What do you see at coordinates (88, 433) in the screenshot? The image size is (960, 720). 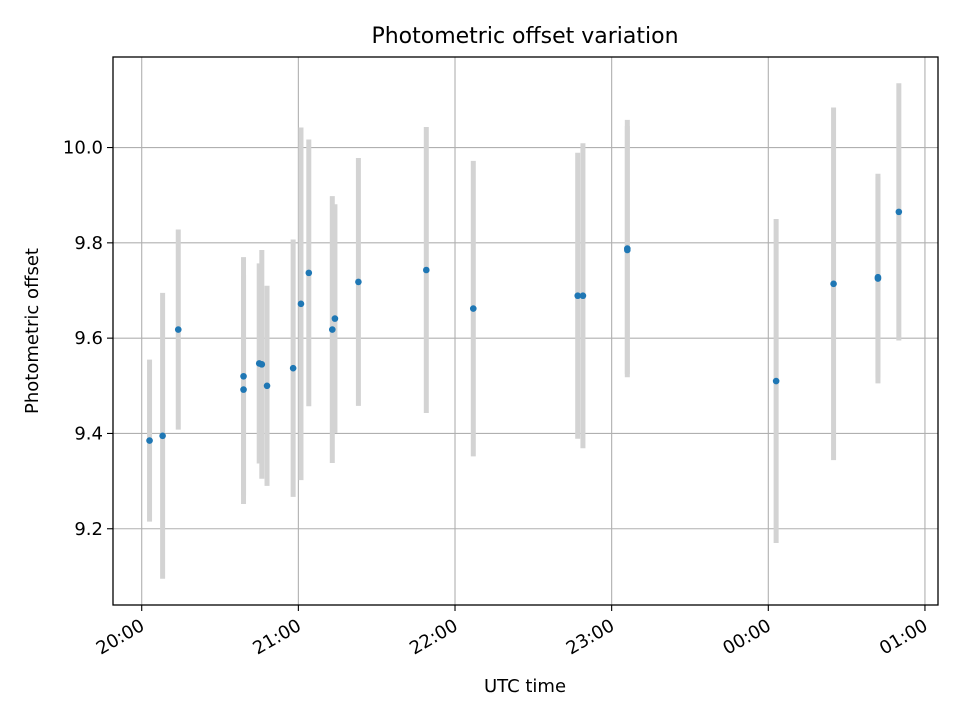 I see `y-tick-label: 9.4` at bounding box center [88, 433].